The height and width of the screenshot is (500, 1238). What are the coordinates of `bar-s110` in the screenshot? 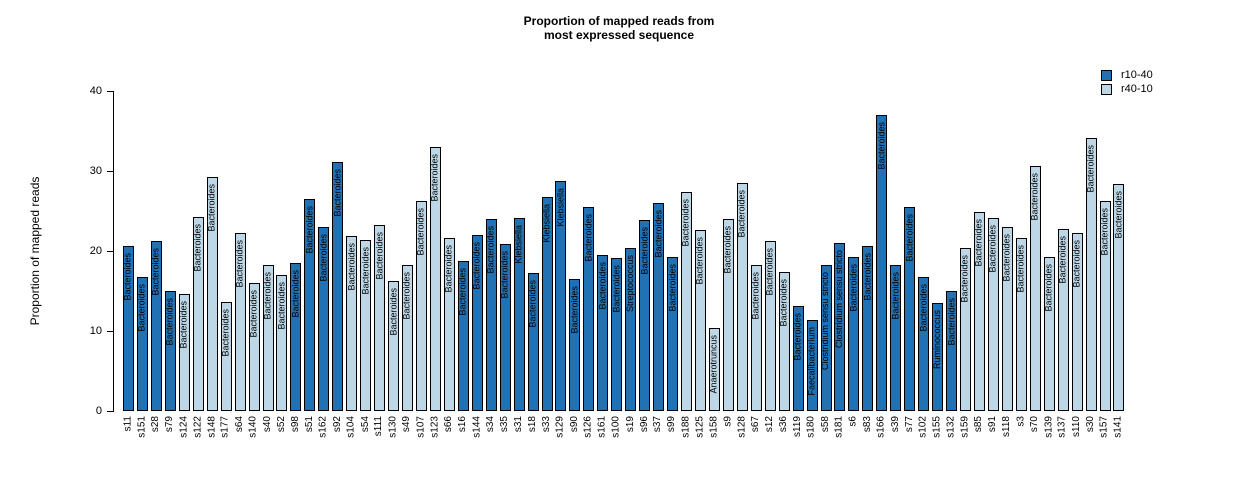 It's located at (1077, 322).